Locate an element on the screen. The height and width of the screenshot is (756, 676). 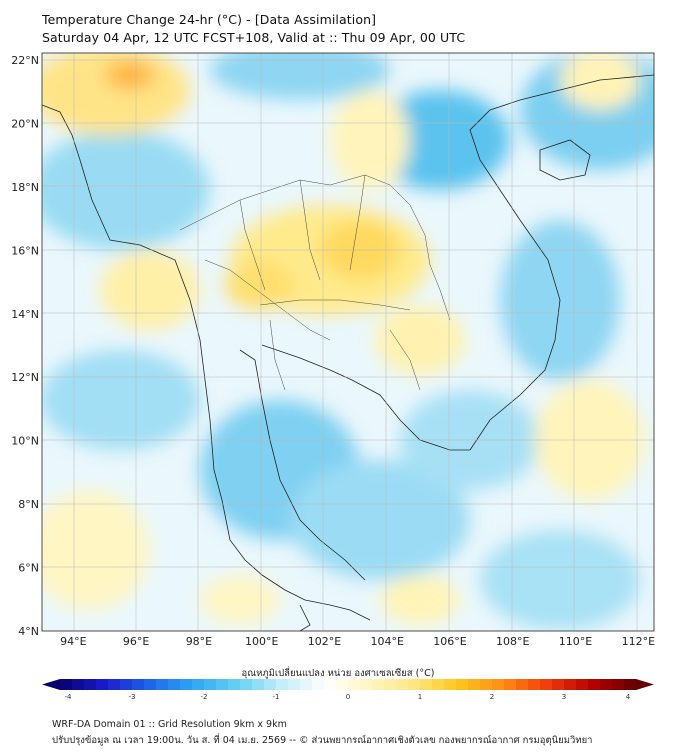
latitude-label: 4°N is located at coordinates (28, 631).